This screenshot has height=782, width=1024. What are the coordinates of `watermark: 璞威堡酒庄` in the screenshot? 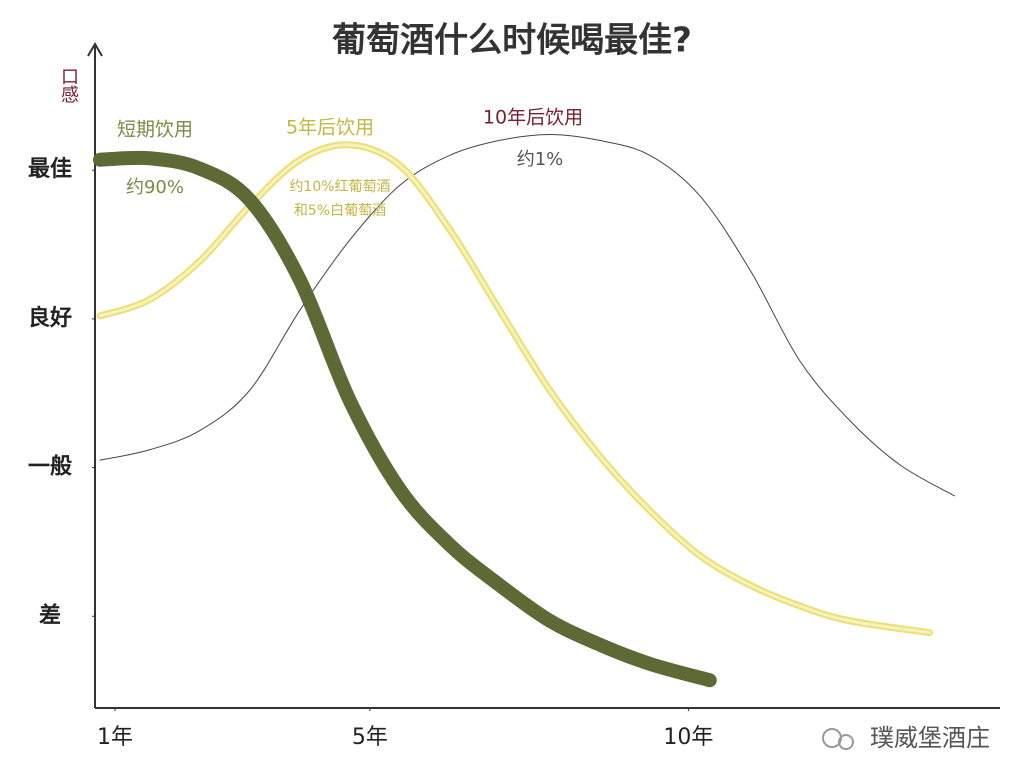 It's located at (930, 738).